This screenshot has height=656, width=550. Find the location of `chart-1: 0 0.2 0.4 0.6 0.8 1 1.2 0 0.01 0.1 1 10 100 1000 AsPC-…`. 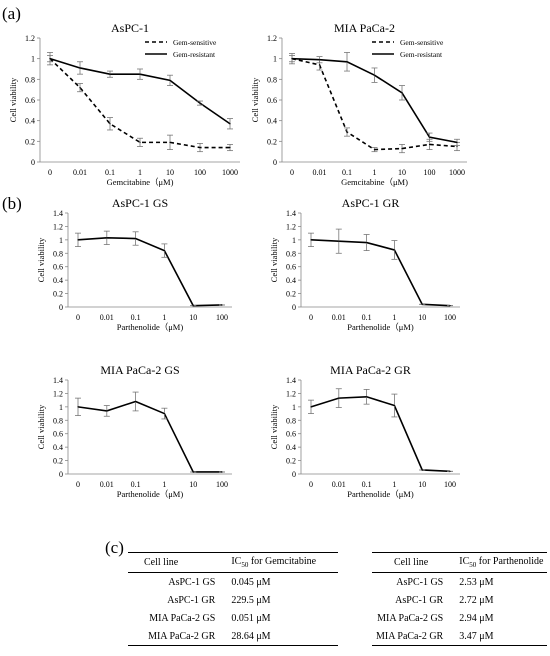

chart-1: 0 0.2 0.4 0.6 0.8 1 1.2 0 0.01 0.1 1 10 100 1000 AsPC-… is located at coordinates (124, 104).